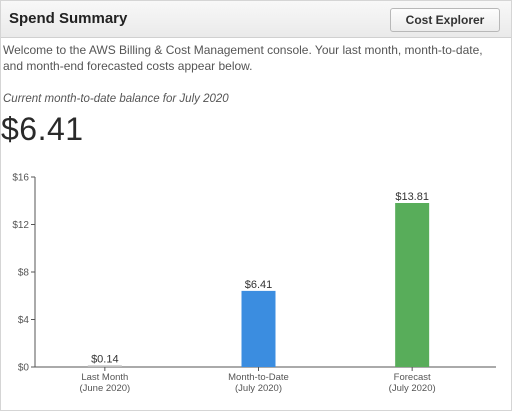 The height and width of the screenshot is (411, 512). What do you see at coordinates (259, 285) in the screenshot?
I see `bar-value-label: $6.41` at bounding box center [259, 285].